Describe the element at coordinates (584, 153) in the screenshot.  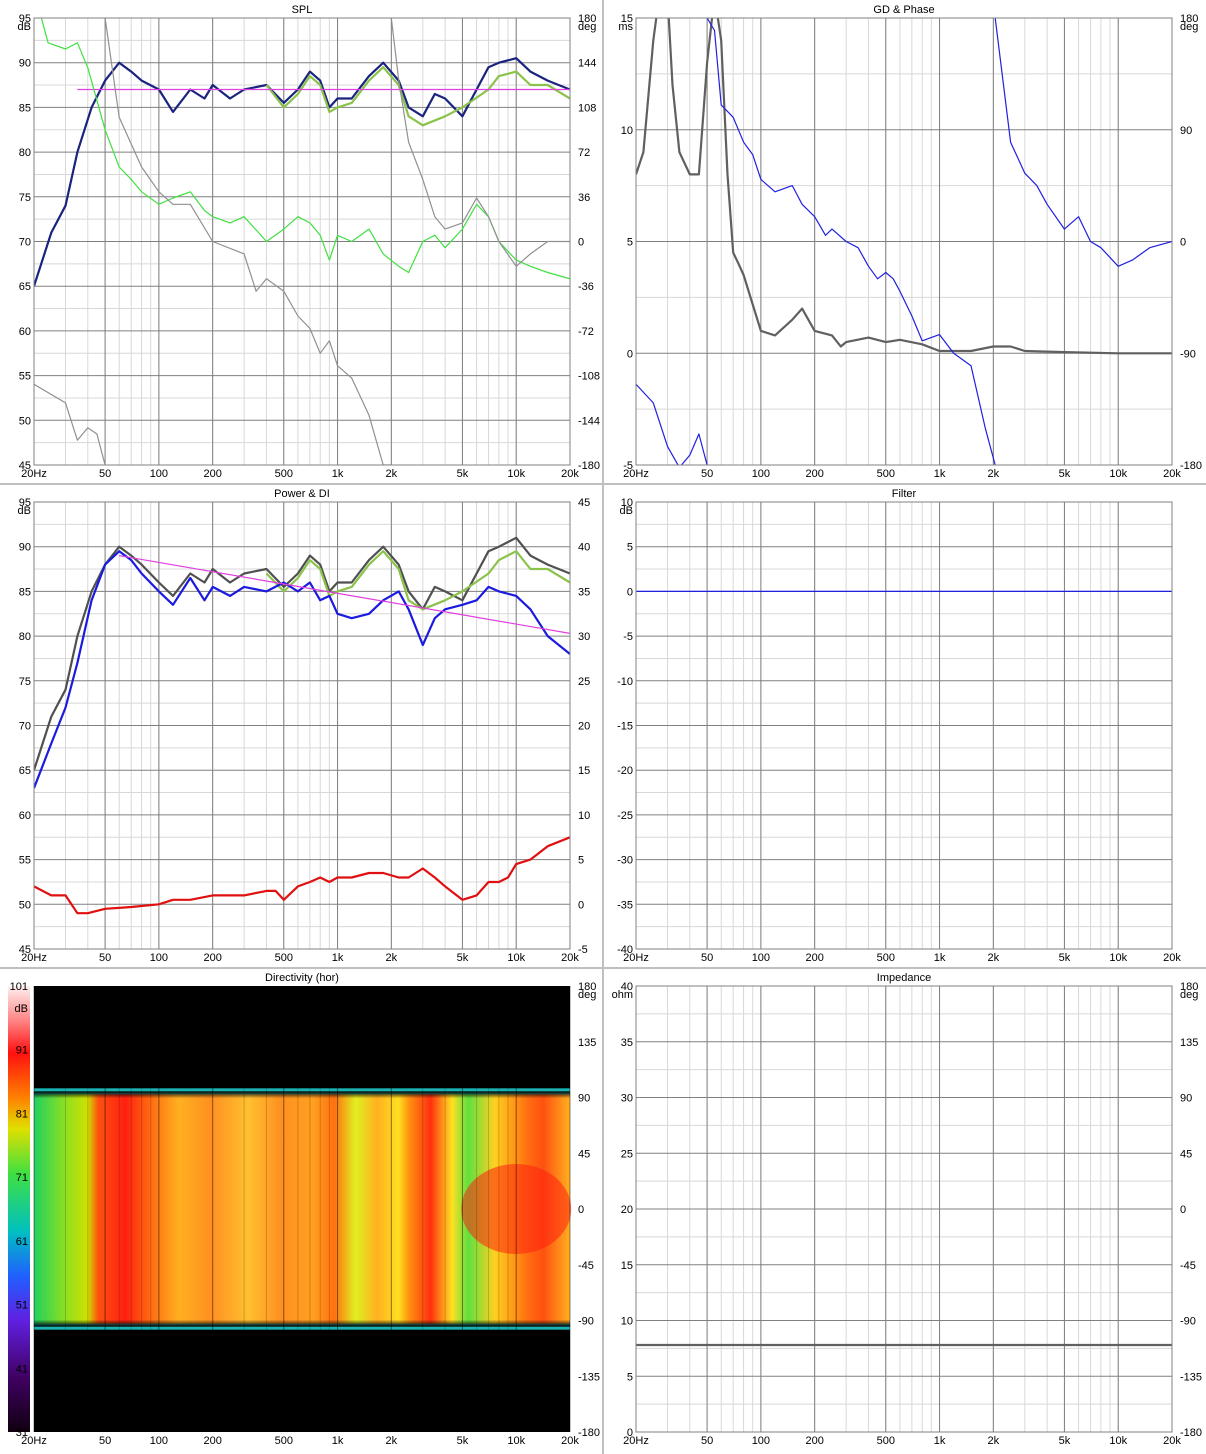
I see `y2-tick-label: 72` at that location.